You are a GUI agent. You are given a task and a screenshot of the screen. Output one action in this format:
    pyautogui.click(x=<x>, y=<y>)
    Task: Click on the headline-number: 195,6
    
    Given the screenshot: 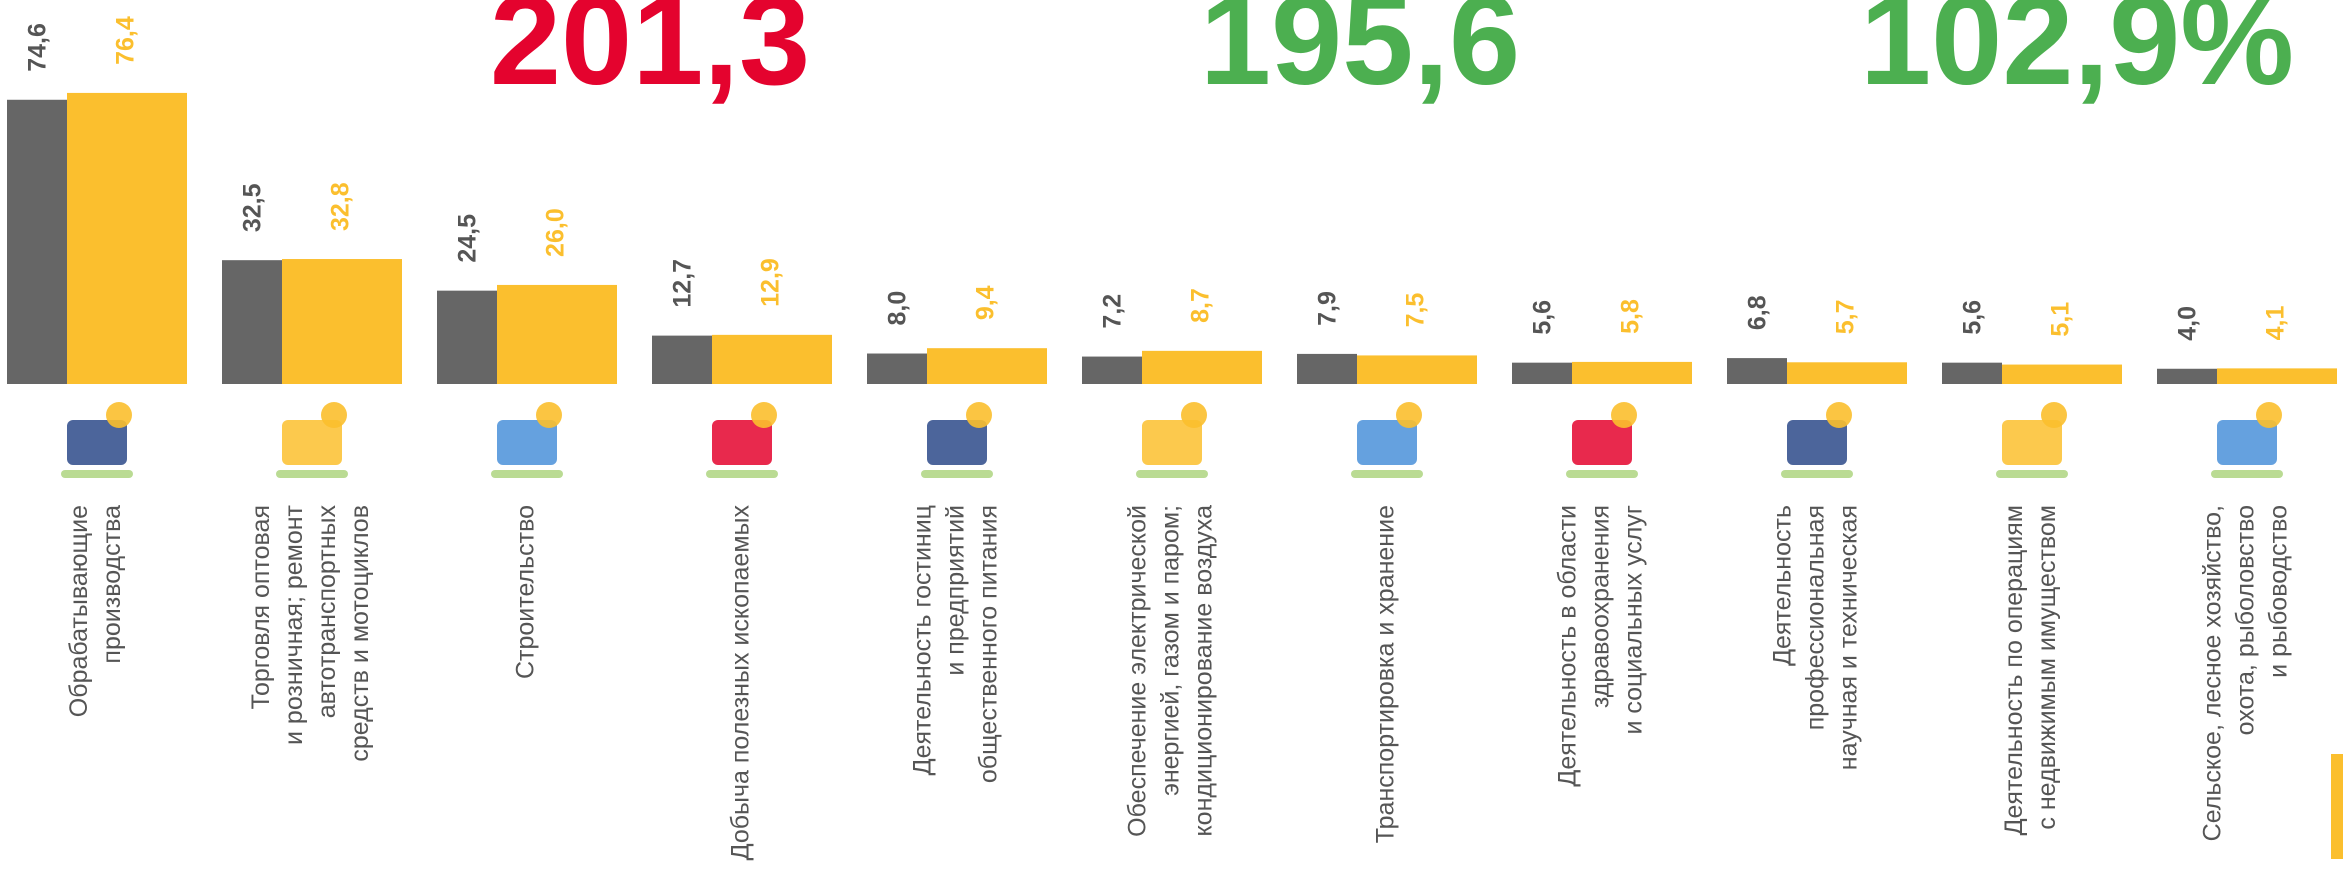 What is the action you would take?
    pyautogui.click(x=1360, y=56)
    